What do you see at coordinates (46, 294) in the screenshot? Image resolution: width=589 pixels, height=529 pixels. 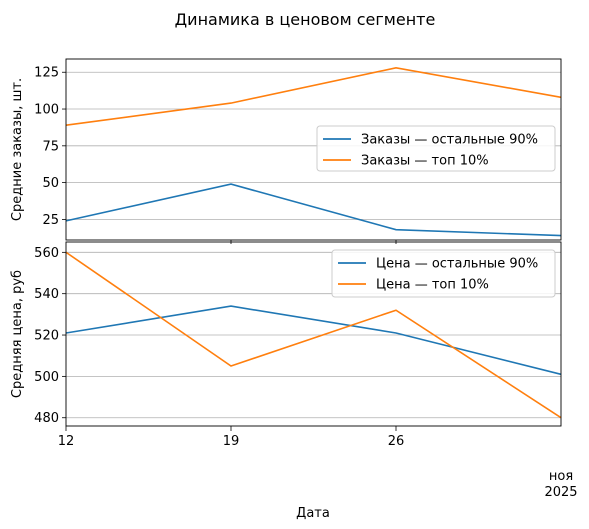 I see `y-tick-label: 540` at bounding box center [46, 294].